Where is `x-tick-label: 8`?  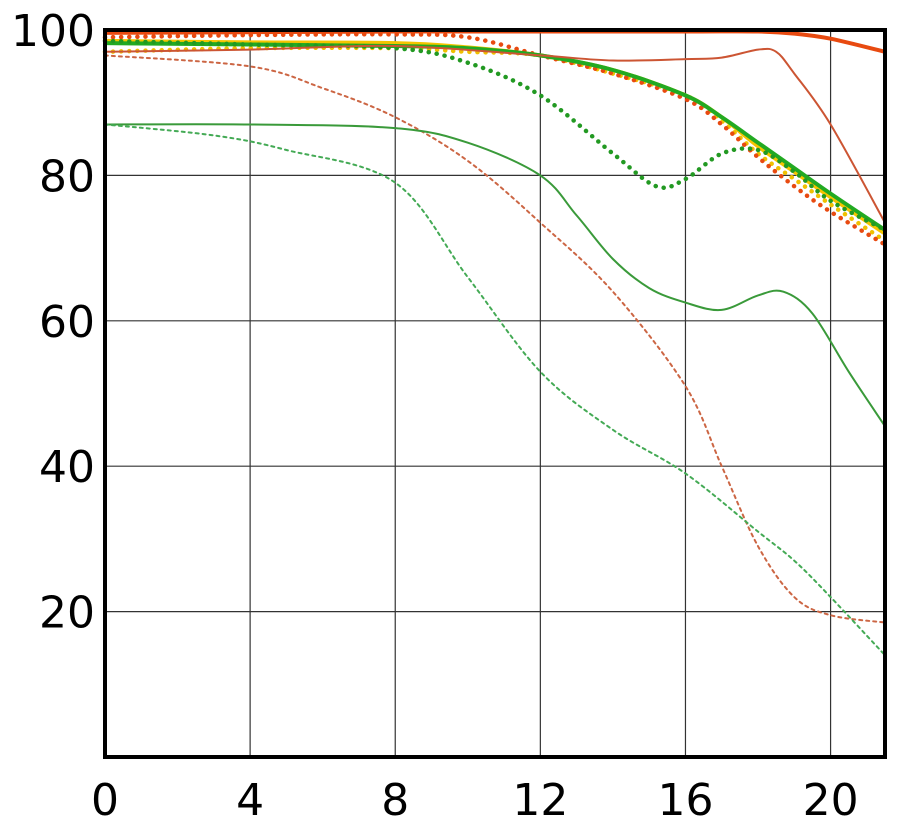
x-tick-label: 8 is located at coordinates (395, 800).